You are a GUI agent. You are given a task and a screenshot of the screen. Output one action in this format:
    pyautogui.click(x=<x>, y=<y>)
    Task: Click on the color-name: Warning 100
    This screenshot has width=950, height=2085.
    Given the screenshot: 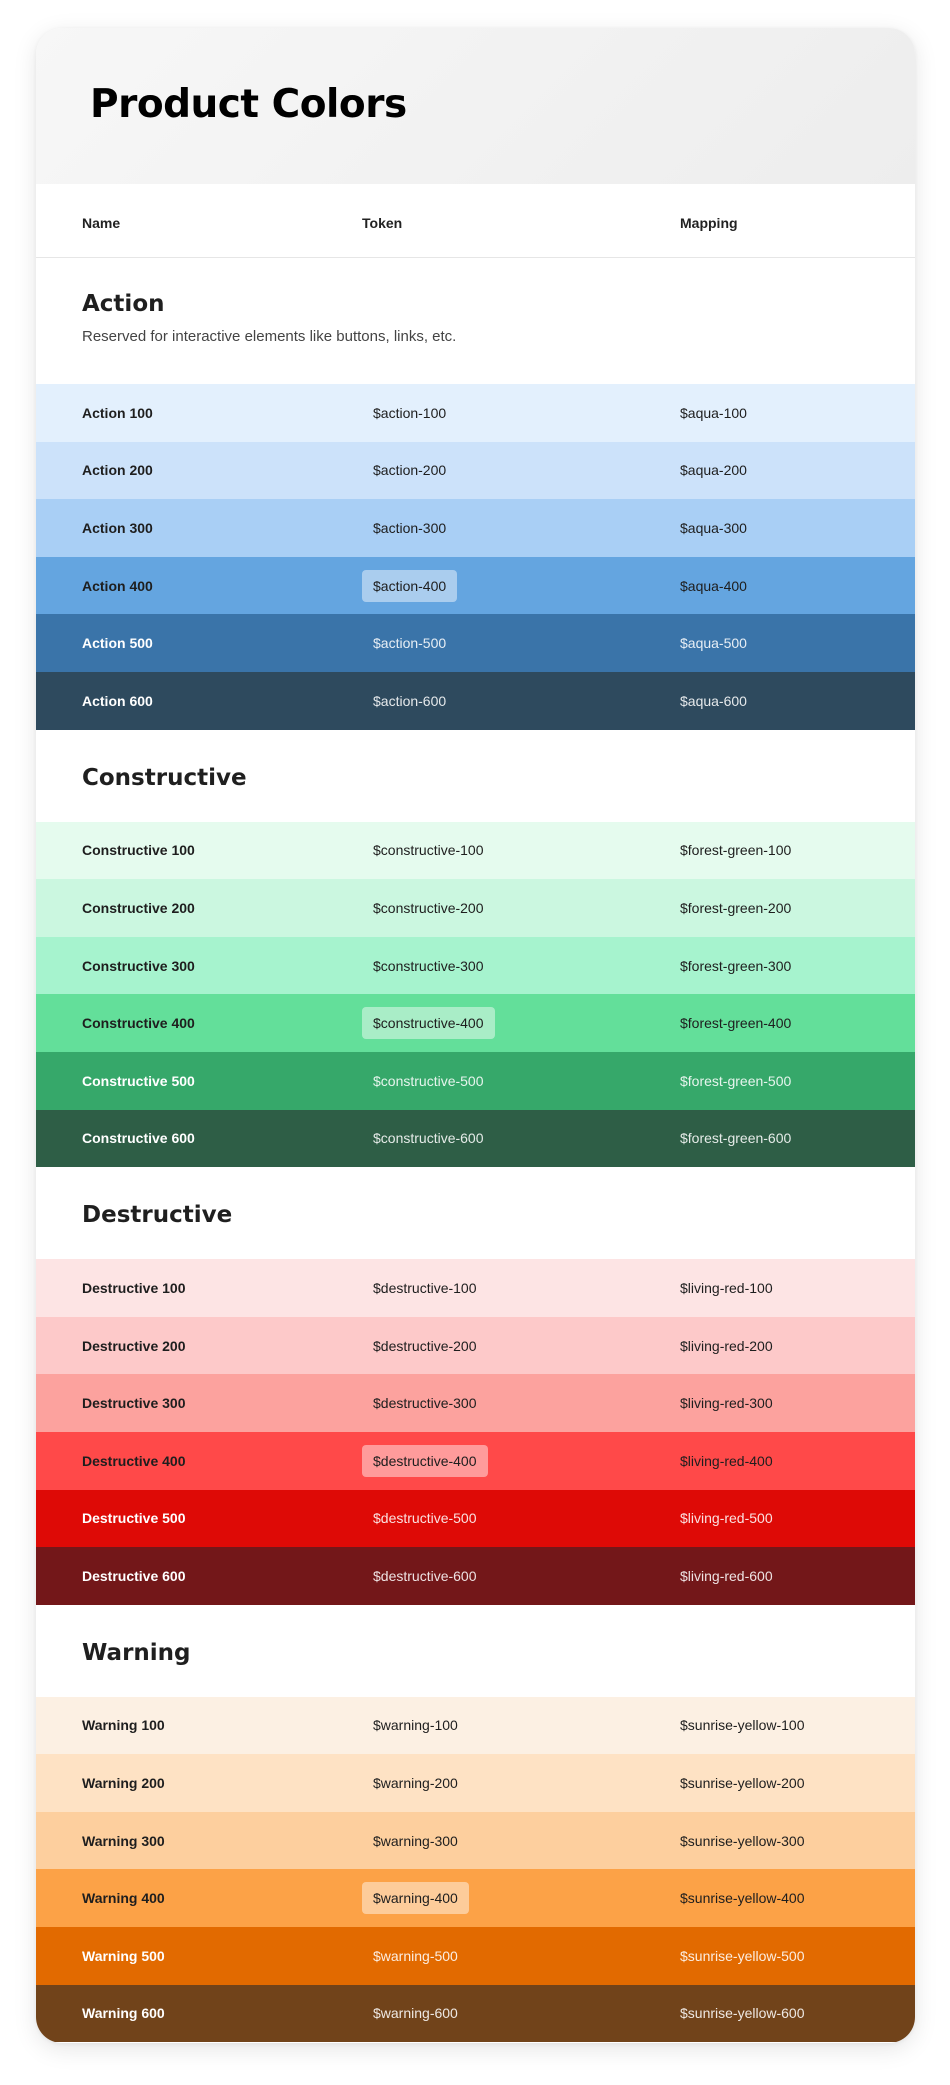 What is the action you would take?
    pyautogui.click(x=123, y=1725)
    